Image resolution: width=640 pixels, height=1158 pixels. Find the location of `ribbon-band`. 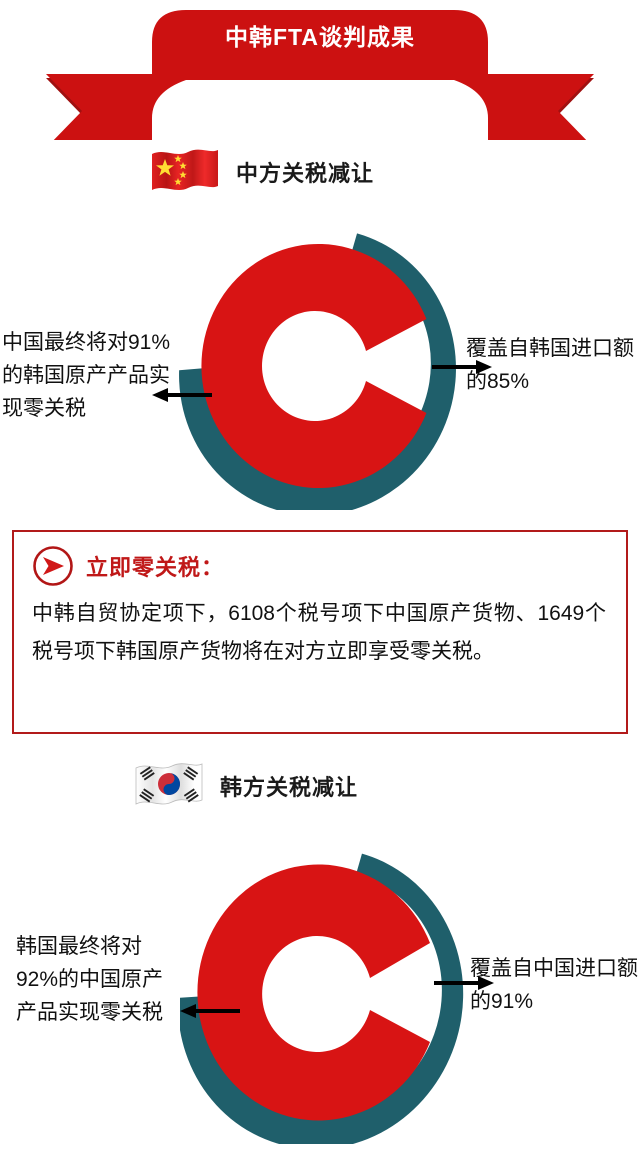

ribbon-band is located at coordinates (320, 64).